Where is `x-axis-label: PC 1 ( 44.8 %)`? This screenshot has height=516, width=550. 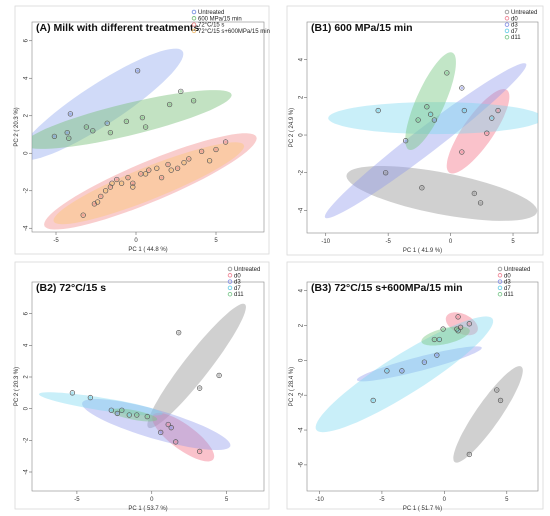 x-axis-label: PC 1 ( 44.8 %) is located at coordinates (147, 250).